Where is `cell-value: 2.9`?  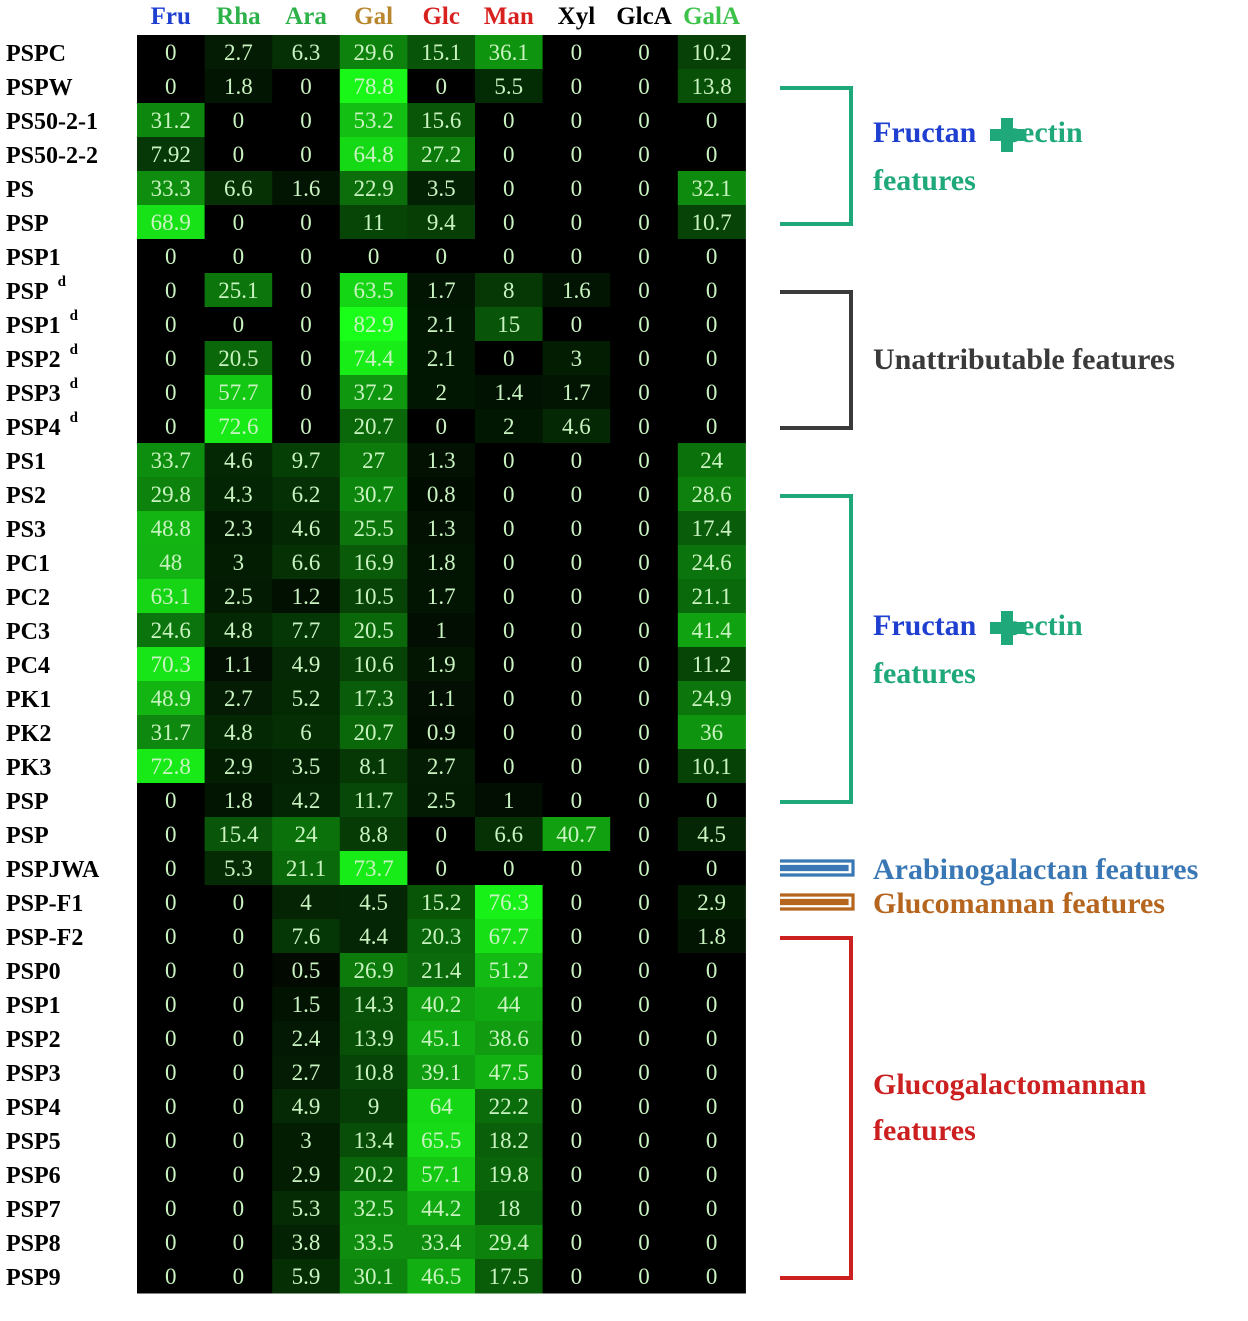
cell-value: 2.9 is located at coordinates (238, 766).